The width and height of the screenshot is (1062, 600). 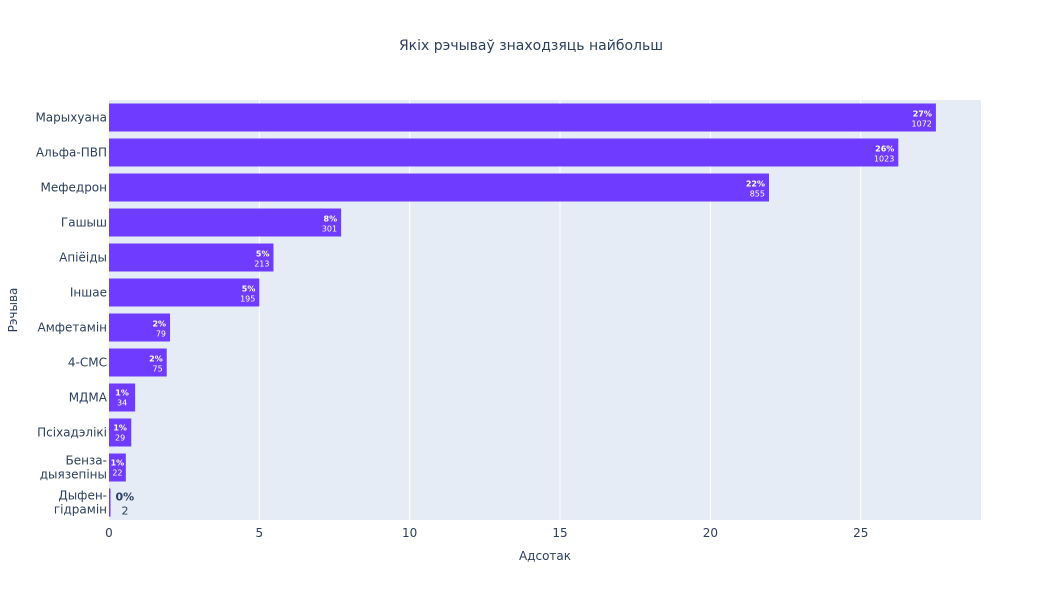 I want to click on data-label-count: 1072, so click(x=922, y=124).